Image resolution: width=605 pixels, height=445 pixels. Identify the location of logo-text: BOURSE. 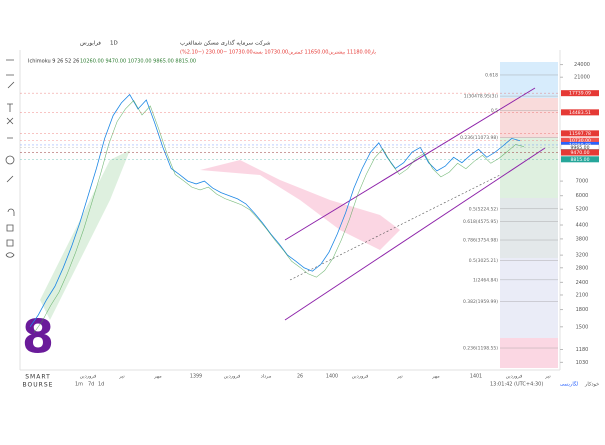
(38, 385).